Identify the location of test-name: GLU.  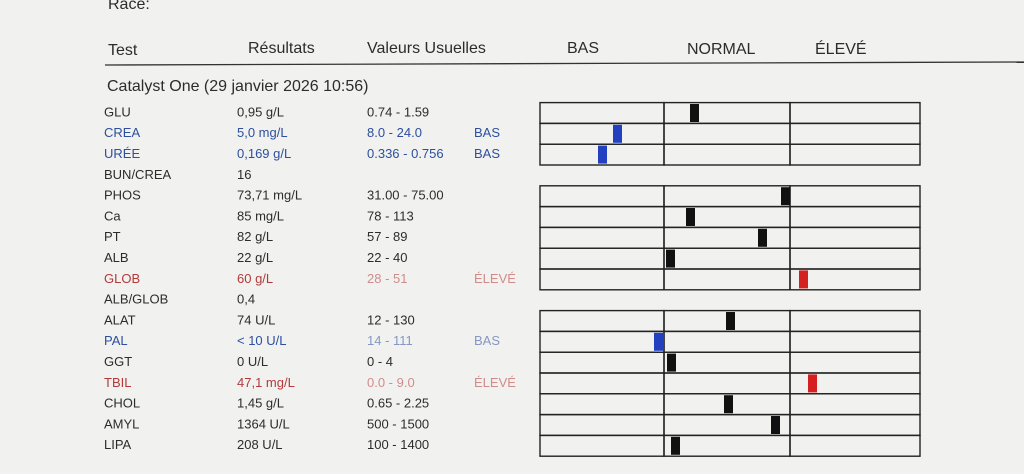
(117, 111).